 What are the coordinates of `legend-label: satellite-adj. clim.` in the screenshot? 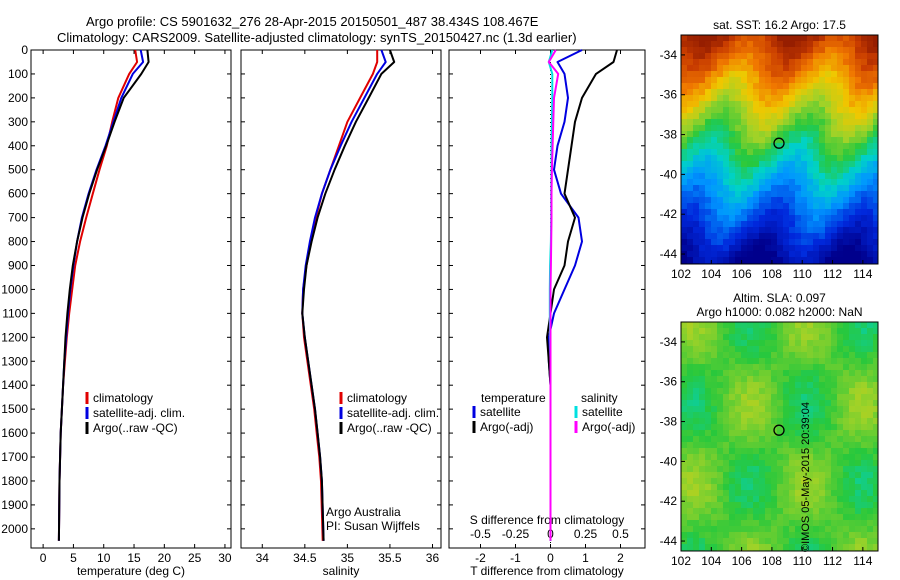 It's located at (139, 413).